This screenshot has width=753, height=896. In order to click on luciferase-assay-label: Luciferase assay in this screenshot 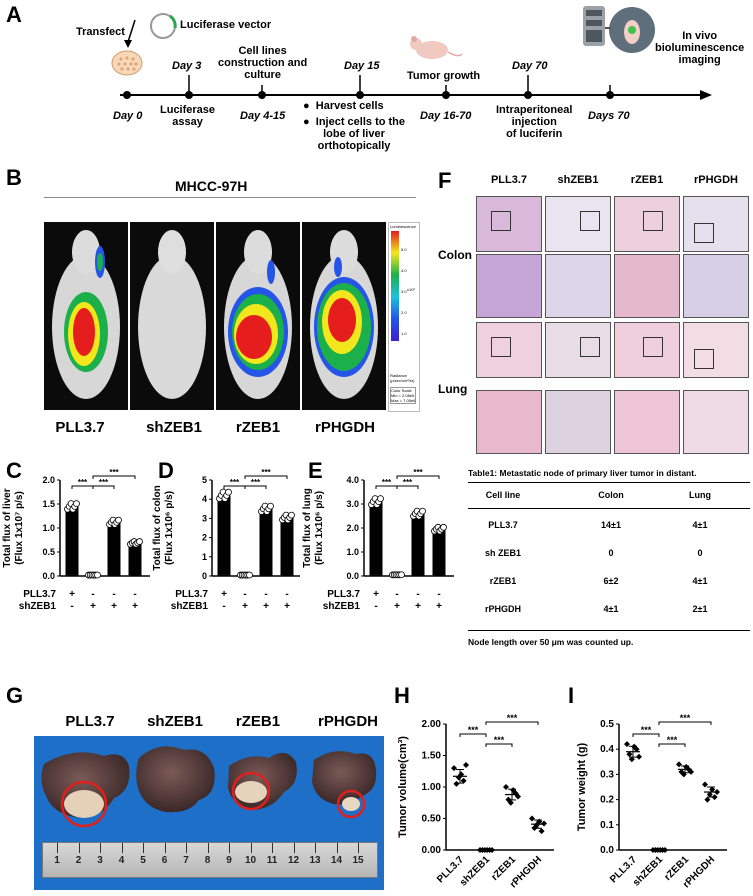, I will do `click(187, 116)`.